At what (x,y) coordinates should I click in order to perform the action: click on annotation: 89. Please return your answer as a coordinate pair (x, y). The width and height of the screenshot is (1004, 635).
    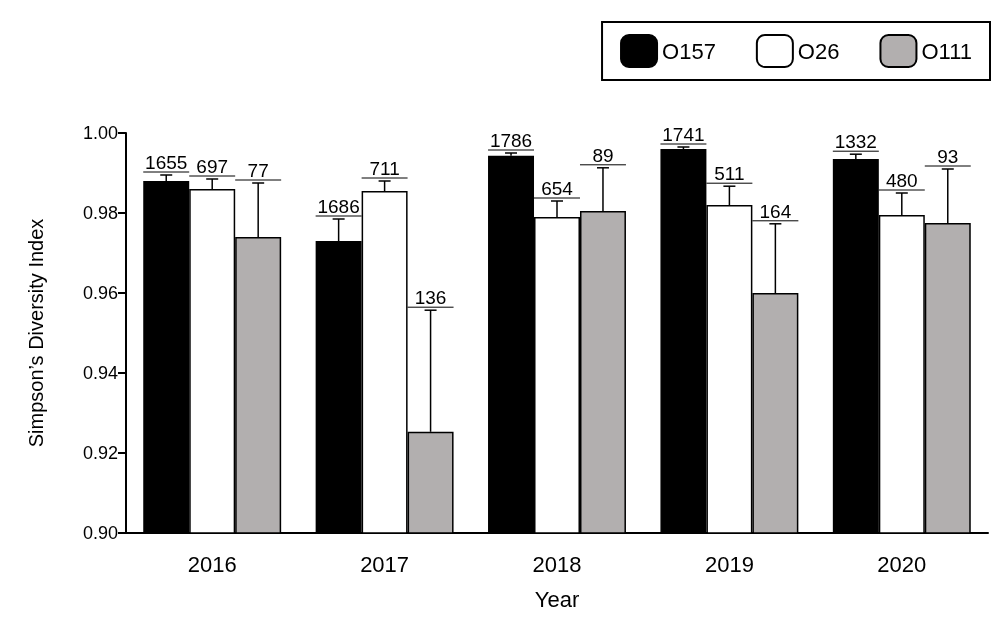
    Looking at the image, I should click on (603, 155).